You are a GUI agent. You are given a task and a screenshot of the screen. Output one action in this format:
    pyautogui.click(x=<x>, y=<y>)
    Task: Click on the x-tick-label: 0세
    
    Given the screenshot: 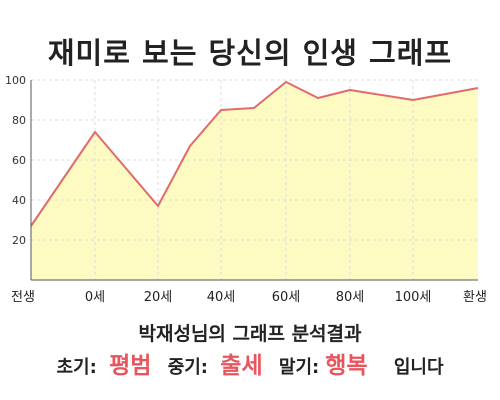 What is the action you would take?
    pyautogui.click(x=95, y=297)
    